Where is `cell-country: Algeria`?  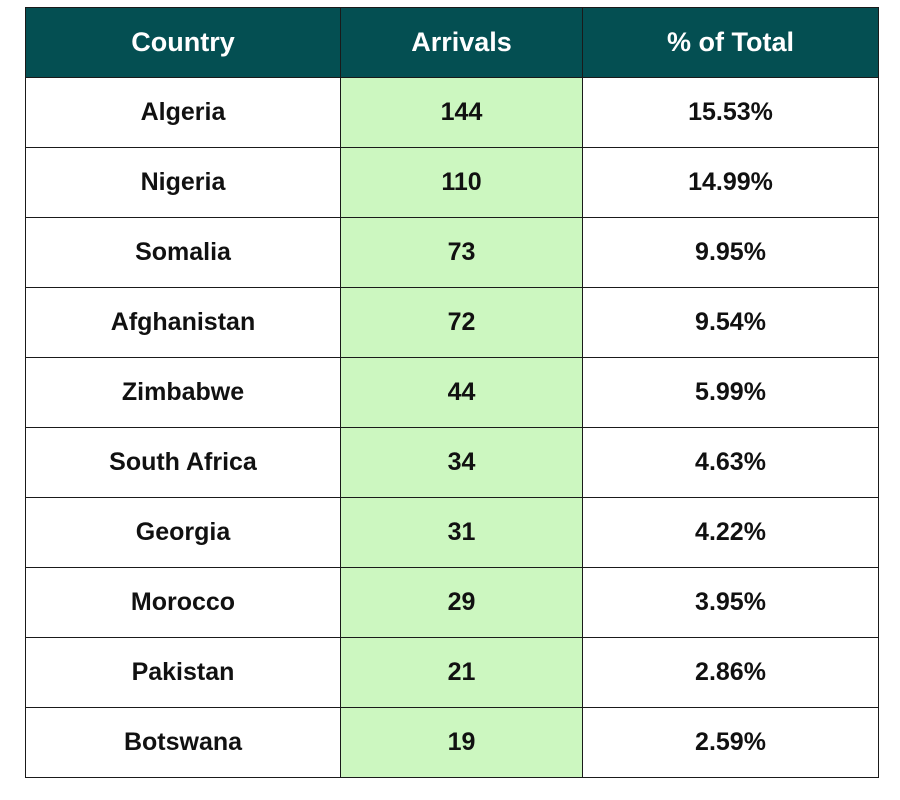 cell-country: Algeria is located at coordinates (183, 112).